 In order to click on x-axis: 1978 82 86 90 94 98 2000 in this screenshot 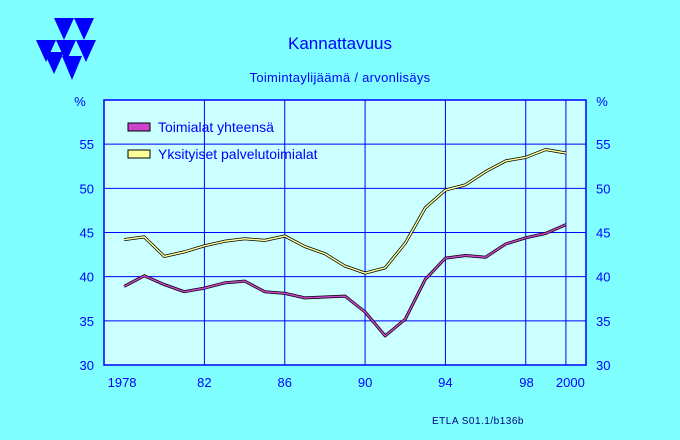, I will do `click(346, 382)`.